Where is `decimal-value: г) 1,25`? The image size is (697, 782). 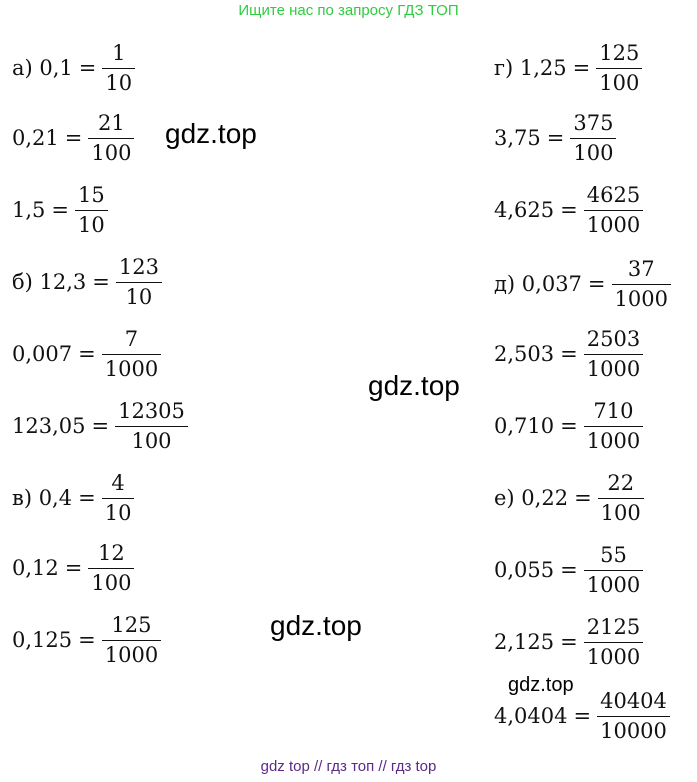
decimal-value: г) 1,25 is located at coordinates (530, 68).